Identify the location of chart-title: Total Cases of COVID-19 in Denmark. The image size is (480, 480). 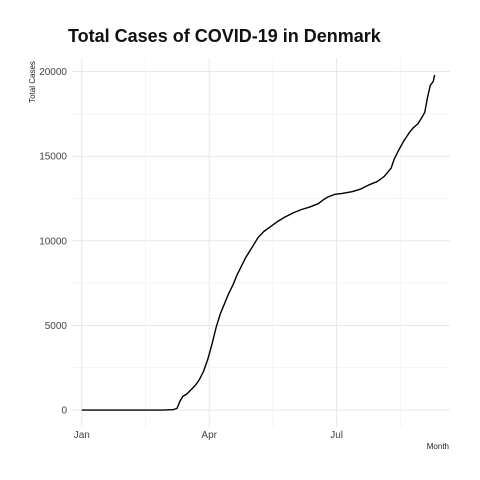
(224, 36).